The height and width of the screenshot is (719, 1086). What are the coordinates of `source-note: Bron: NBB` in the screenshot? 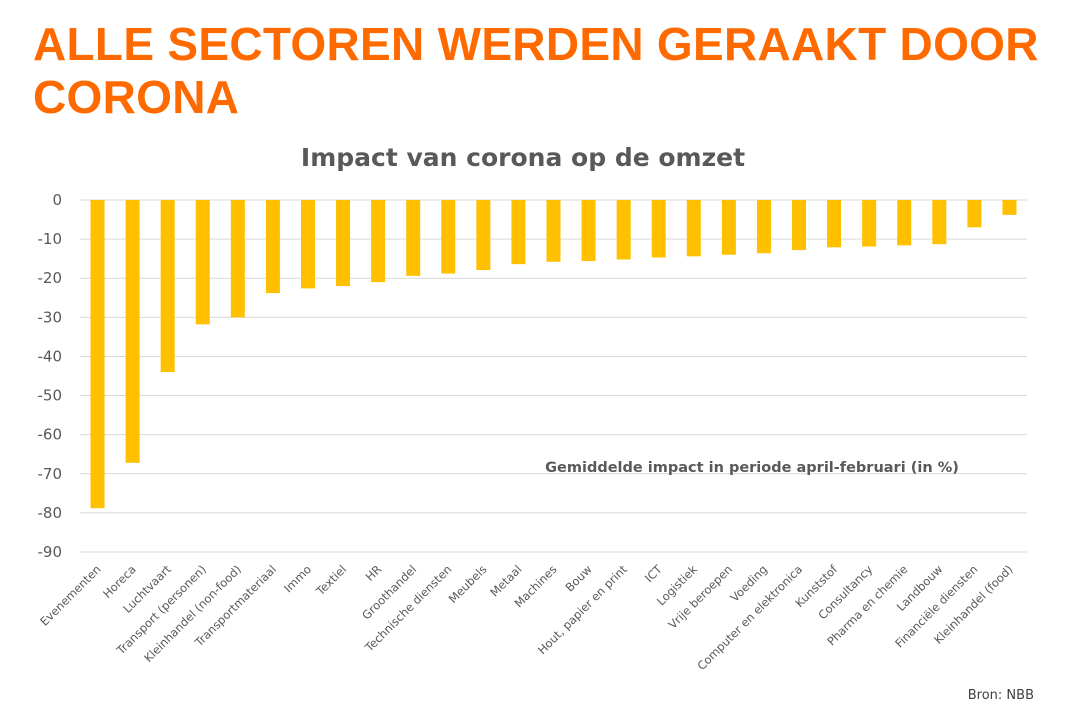 It's located at (1000, 695).